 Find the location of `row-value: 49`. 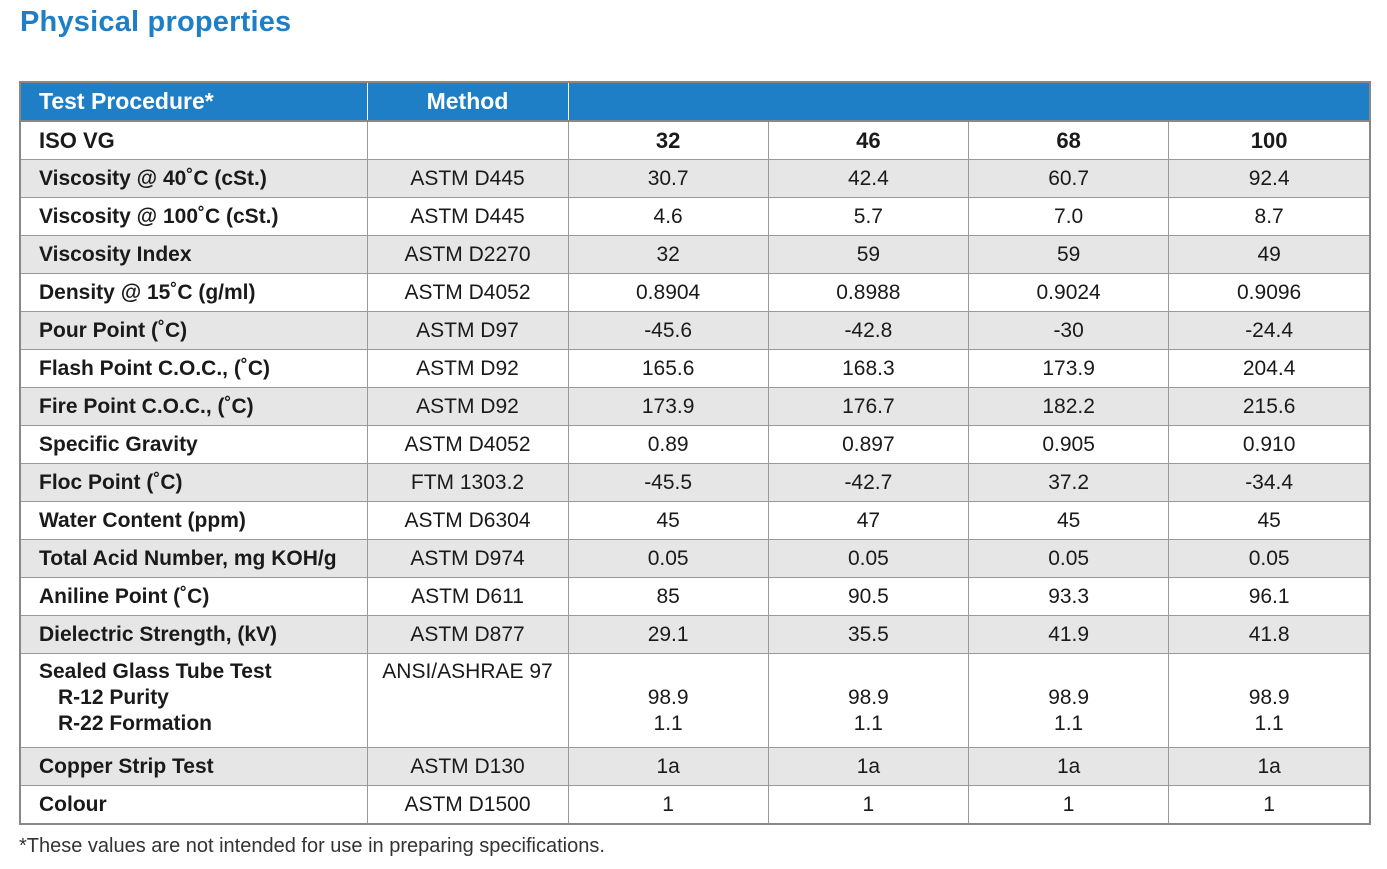

row-value: 49 is located at coordinates (1268, 254).